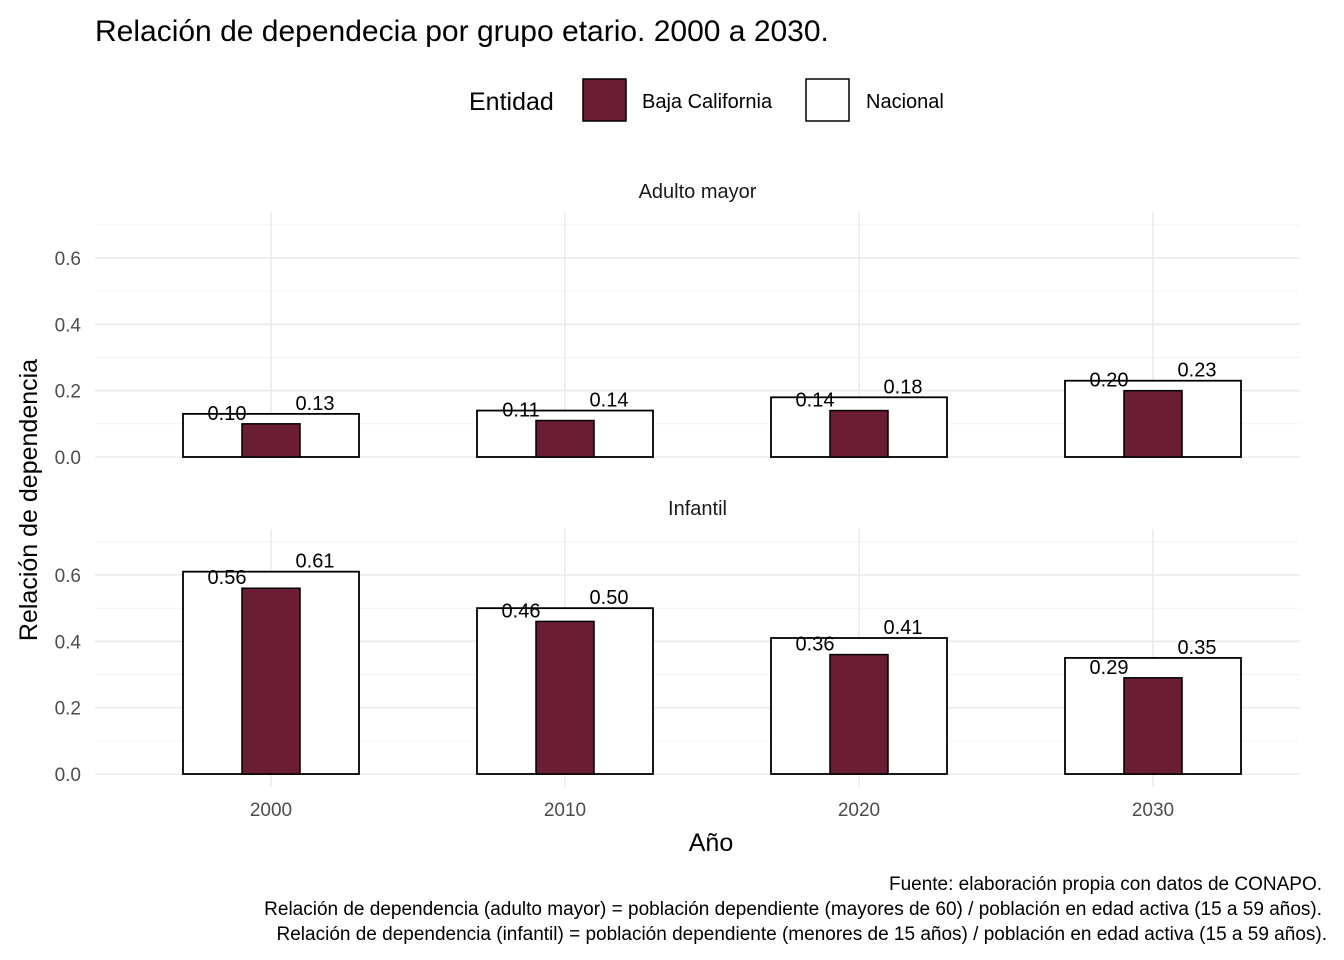  I want to click on data-label-nacional-2030: 0.23, so click(1197, 371).